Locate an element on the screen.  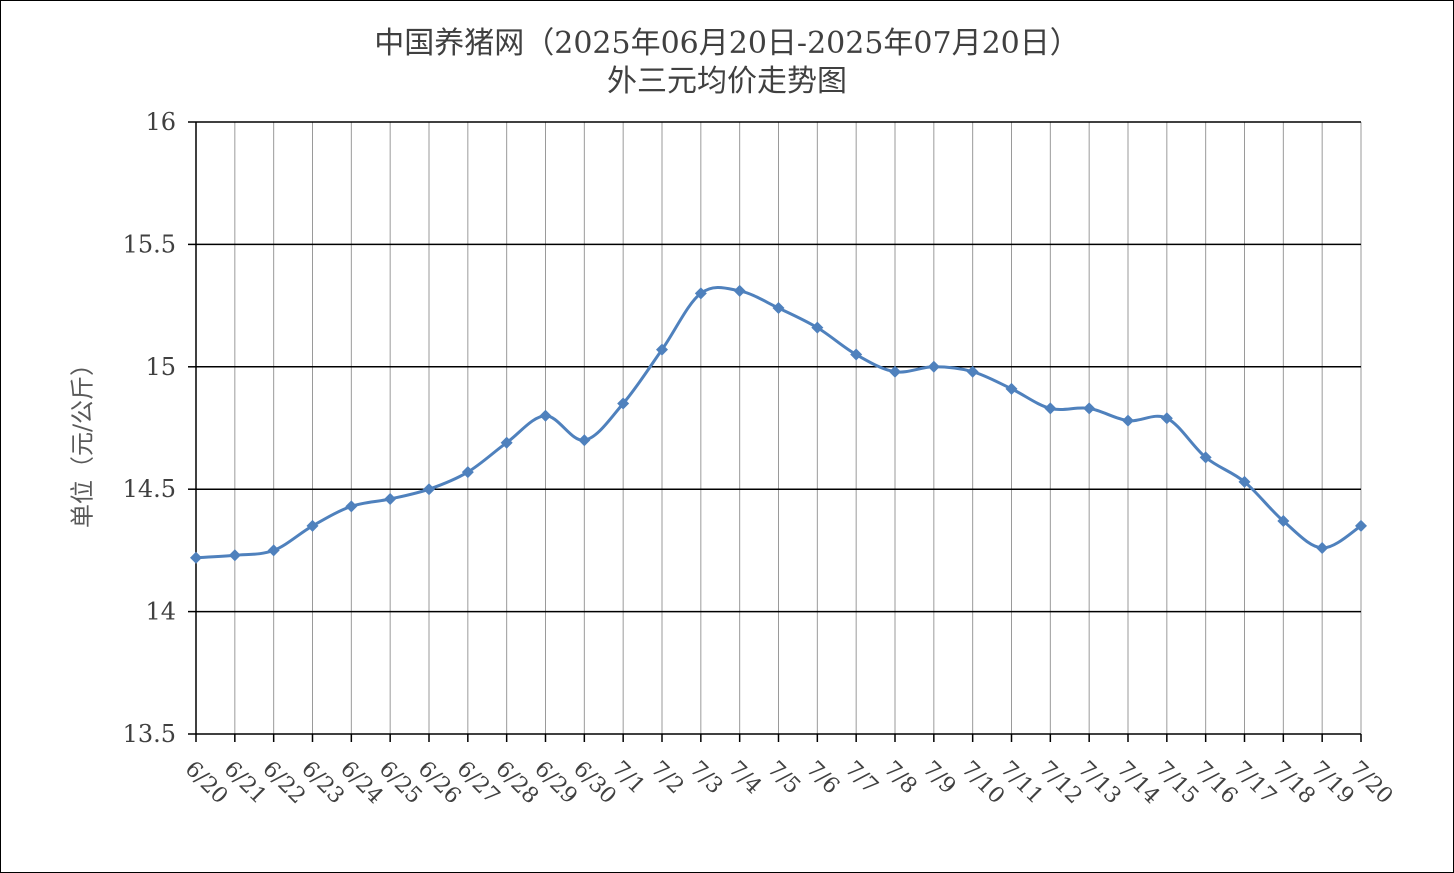
chart-title: 中国养猪网（2025年06月20日-2025年07月20日） is located at coordinates (727, 43).